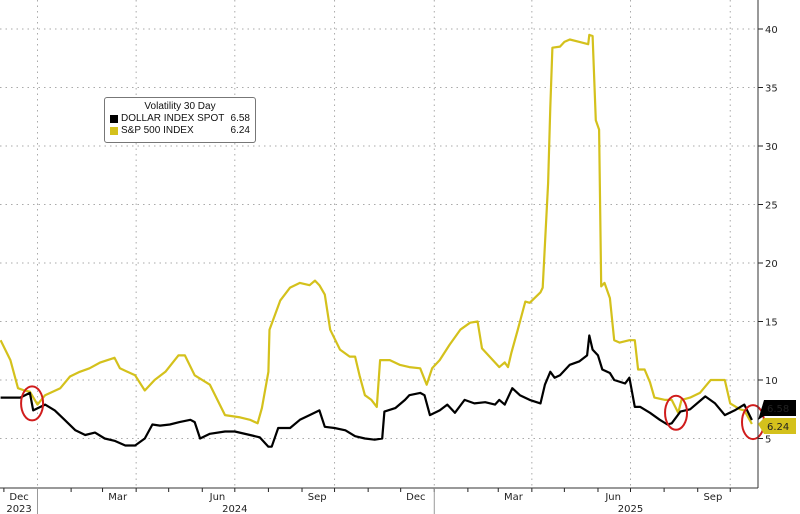  What do you see at coordinates (630, 509) in the screenshot?
I see `x-year-label: 2025` at bounding box center [630, 509].